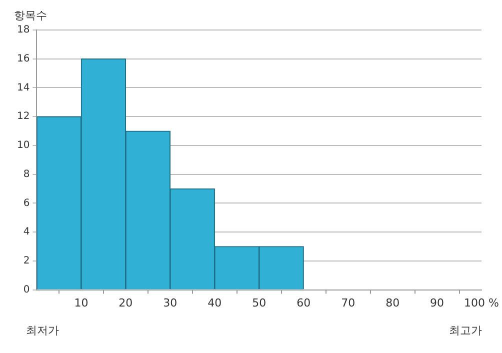 This screenshot has width=502, height=353. Describe the element at coordinates (26, 290) in the screenshot. I see `y-tick-label: 0` at that location.